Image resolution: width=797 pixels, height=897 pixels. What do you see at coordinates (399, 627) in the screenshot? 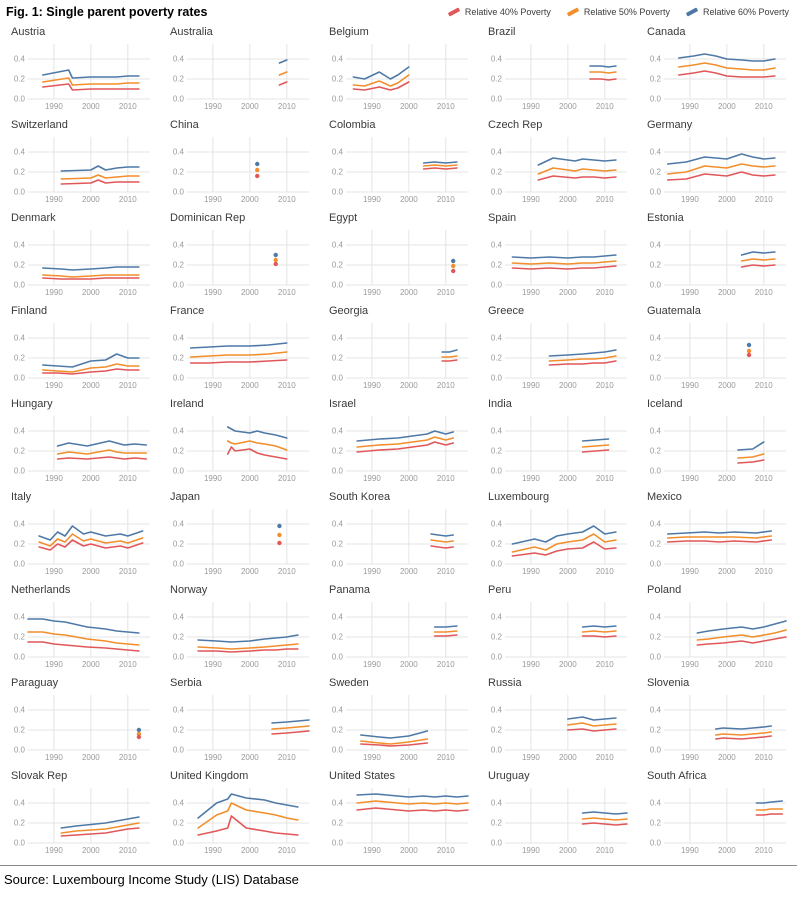
I see `facet-panama: Panama 0.4 0.2 0.0 1990 2000 2010` at bounding box center [399, 627].